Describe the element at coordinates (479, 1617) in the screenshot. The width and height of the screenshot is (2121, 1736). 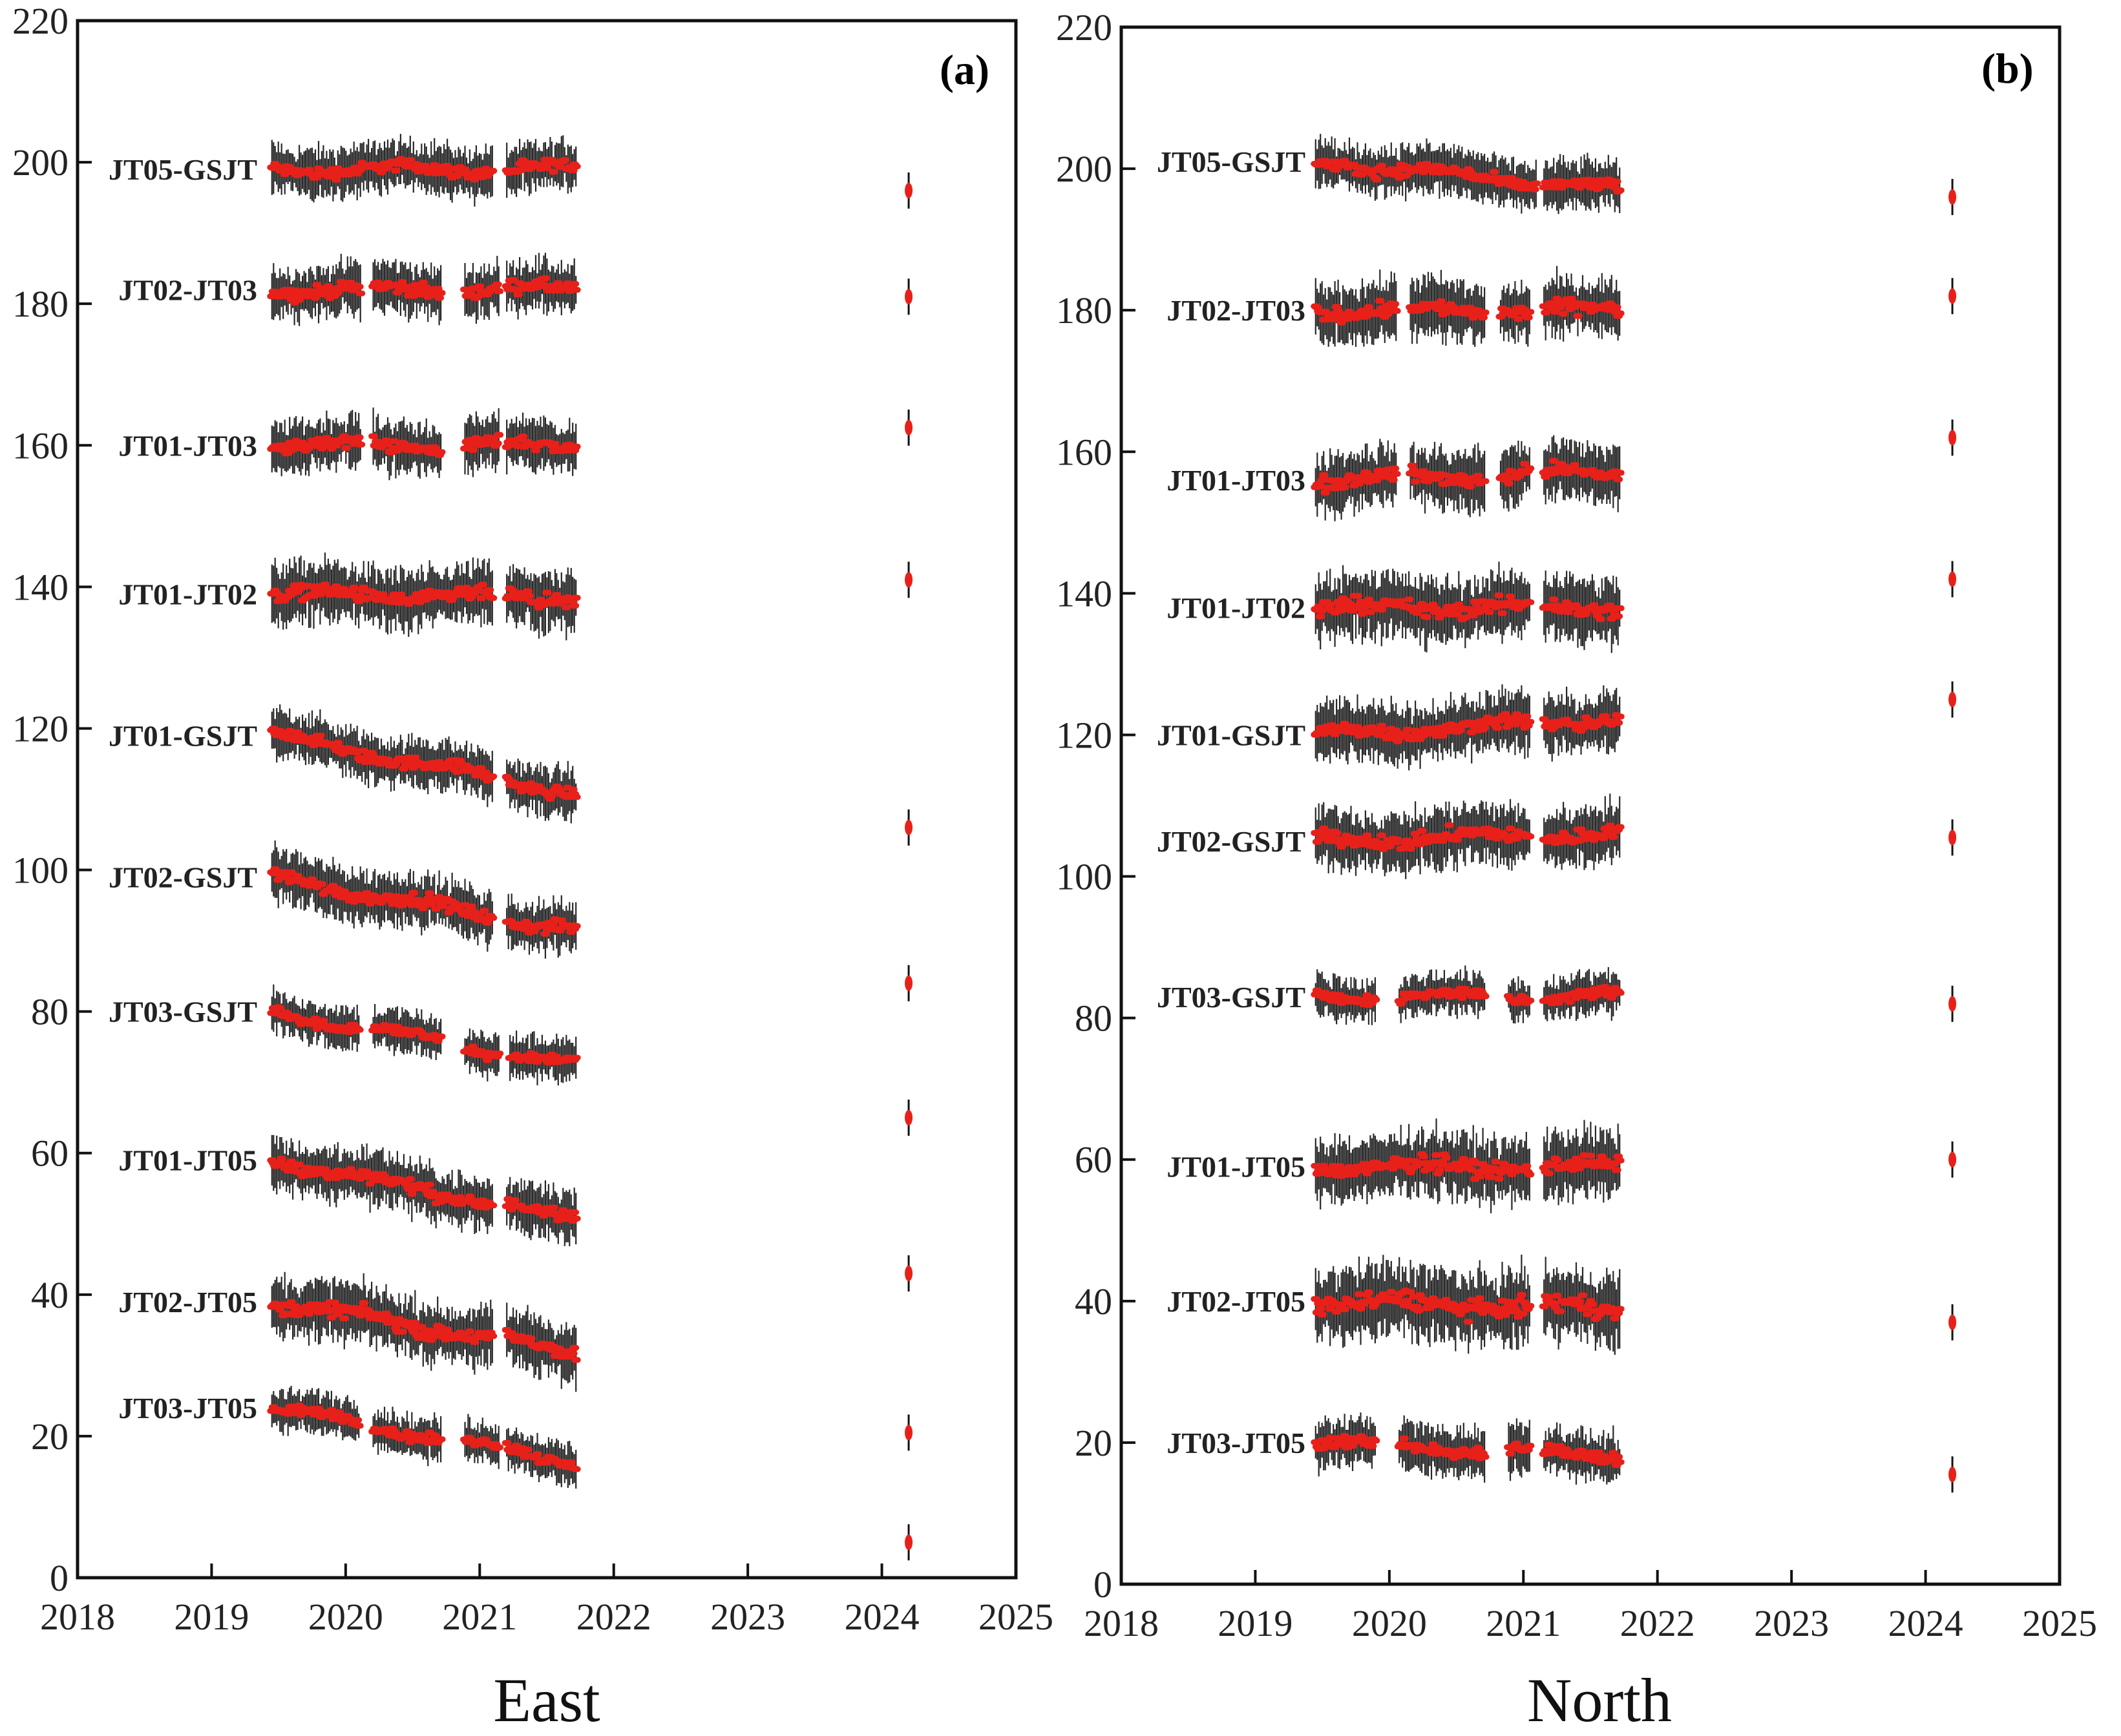
I see `x-tick-label: 2021` at that location.